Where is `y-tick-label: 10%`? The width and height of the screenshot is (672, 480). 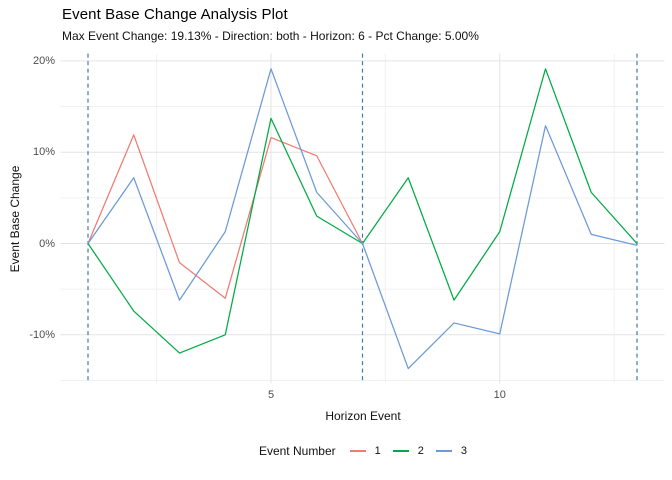
y-tick-label: 10% is located at coordinates (43, 152).